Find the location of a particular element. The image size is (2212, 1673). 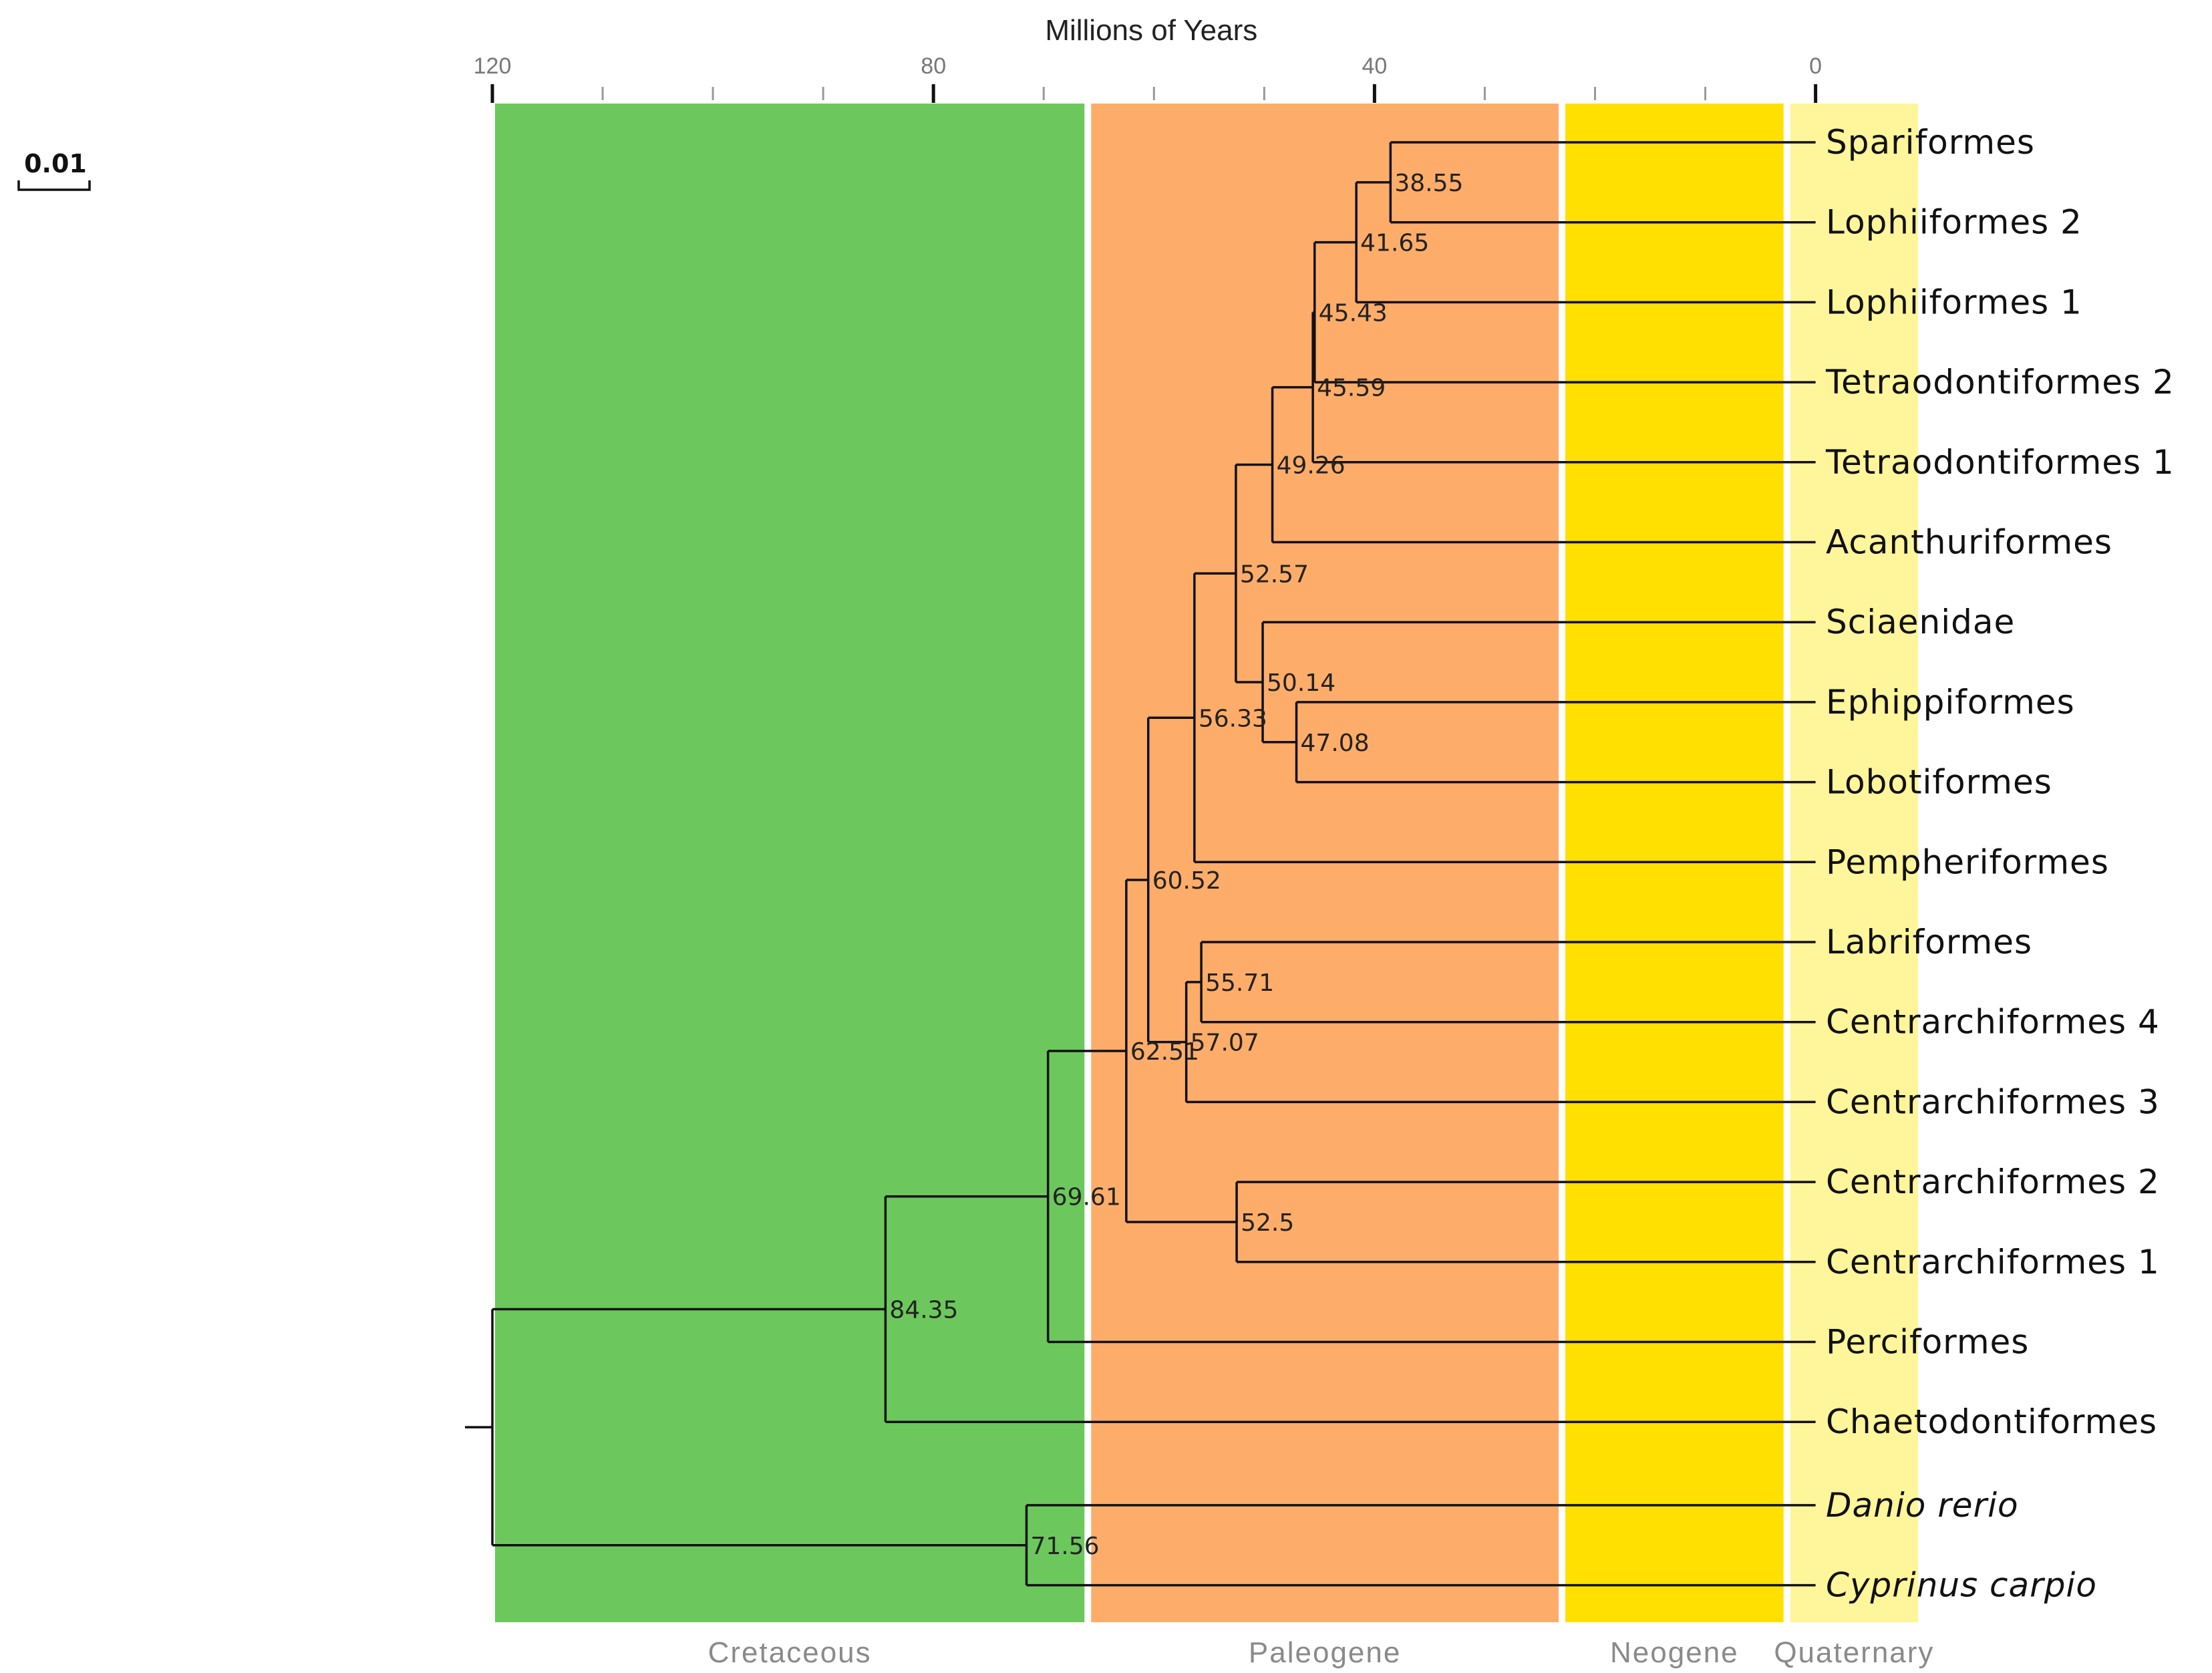

tip-label-cyprinus-carpio: Cyprinus carpio is located at coordinates (1962, 1585).